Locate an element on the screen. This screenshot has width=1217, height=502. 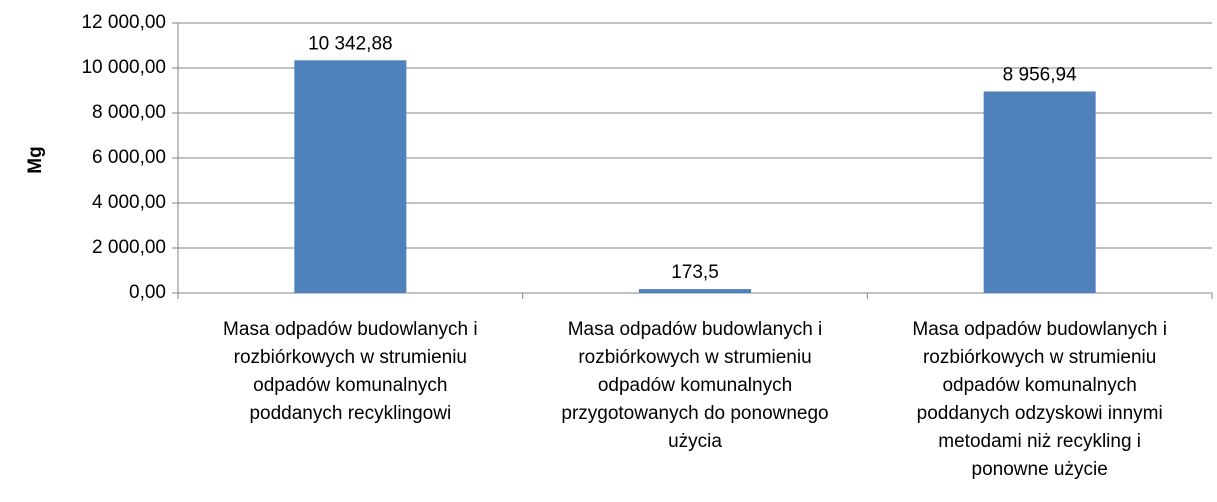
data-label: 8 956,94 is located at coordinates (1040, 74).